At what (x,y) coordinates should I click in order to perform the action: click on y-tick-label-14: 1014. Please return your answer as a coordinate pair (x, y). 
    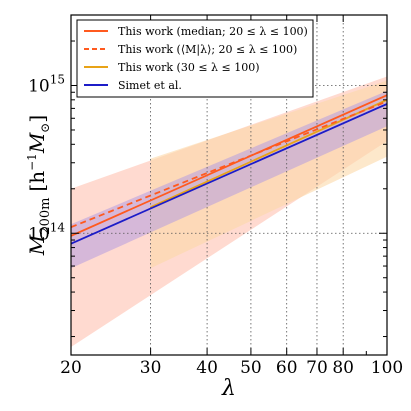
    Looking at the image, I should click on (46, 232).